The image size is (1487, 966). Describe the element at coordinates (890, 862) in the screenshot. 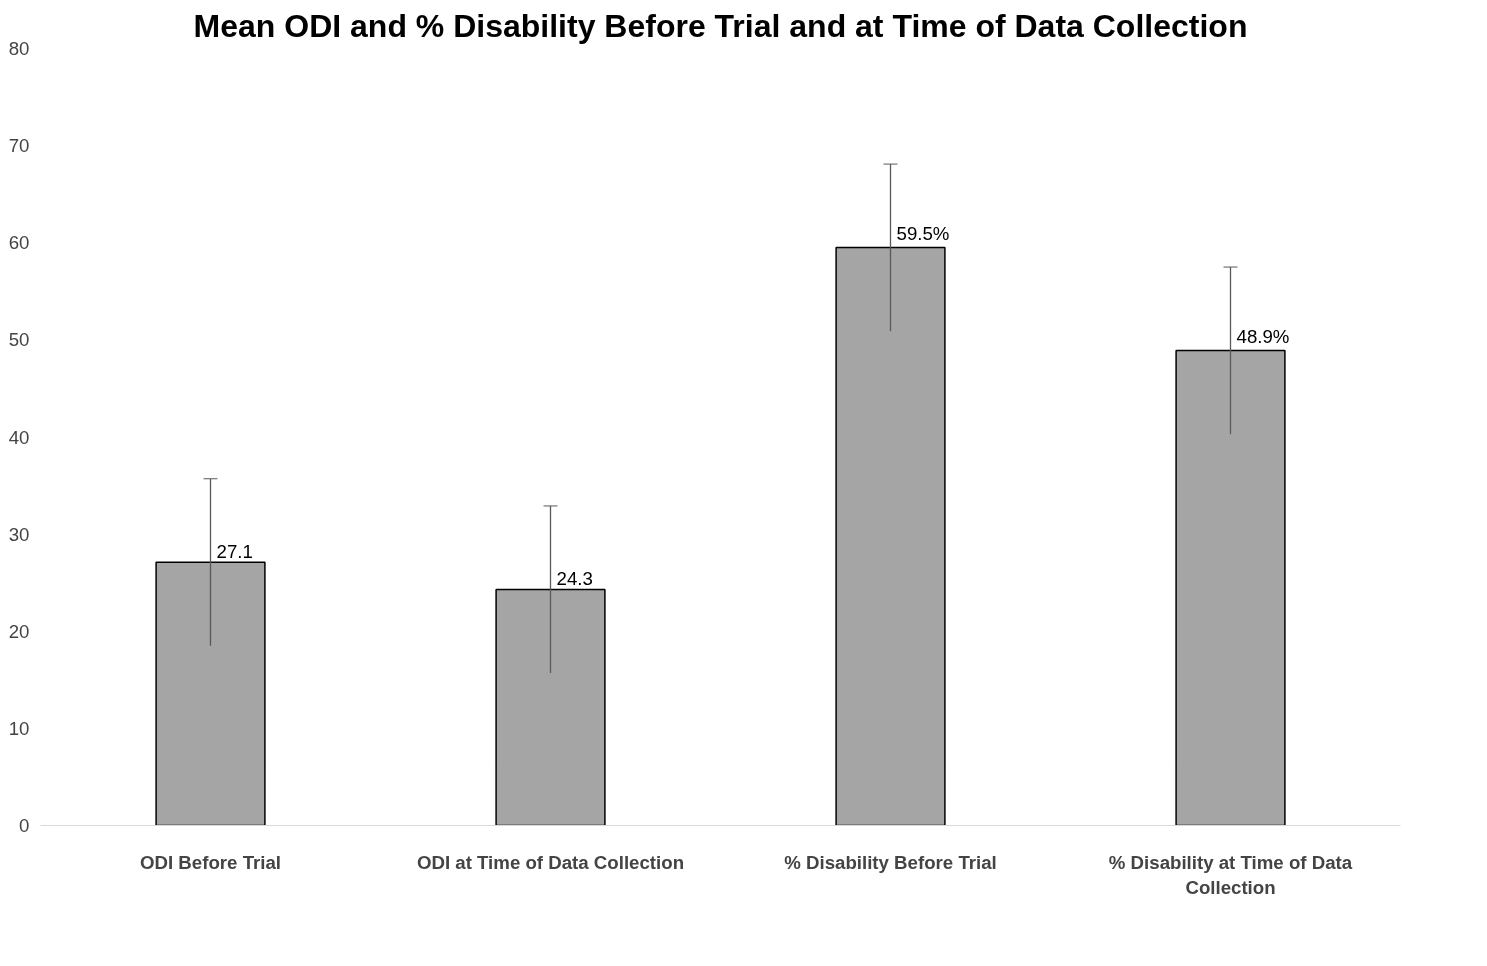

I see `x-tick-label: % Disability Before Trial` at that location.